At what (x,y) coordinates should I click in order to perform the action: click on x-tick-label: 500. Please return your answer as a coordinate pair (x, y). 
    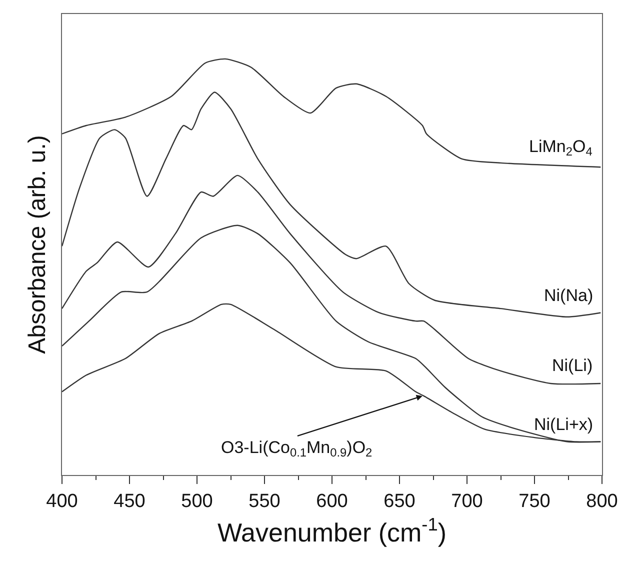
    Looking at the image, I should click on (197, 501).